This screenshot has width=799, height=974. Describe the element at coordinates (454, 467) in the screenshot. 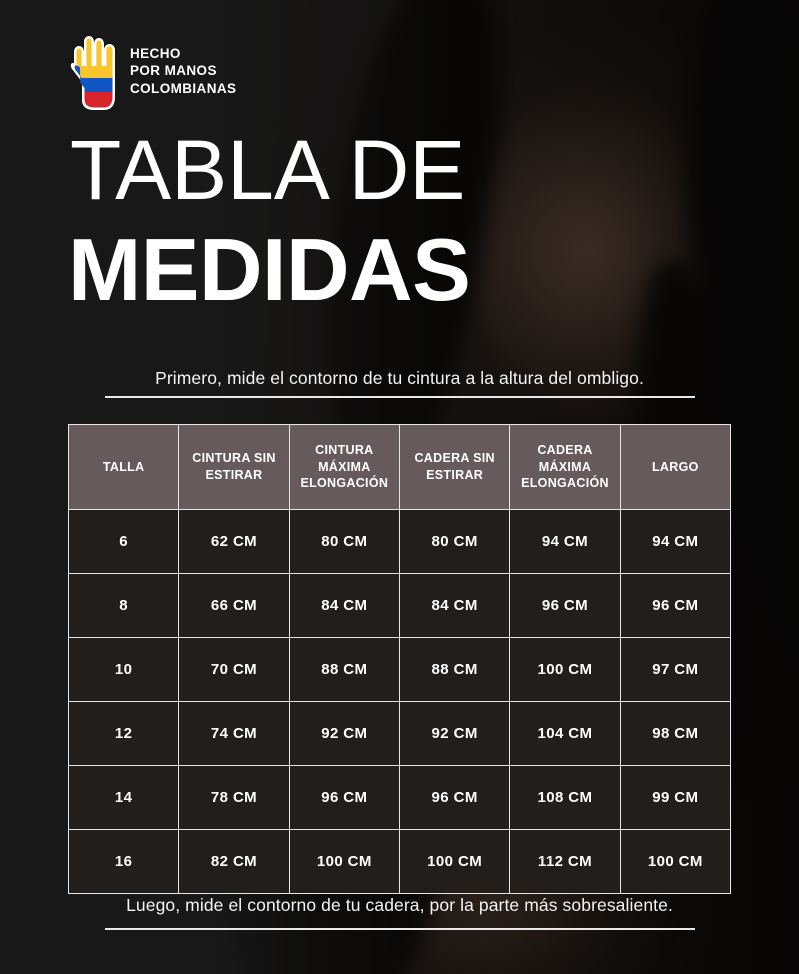

I see `column-header-cadera-sin-estirar: CADERA SIN ESTIRAR` at that location.